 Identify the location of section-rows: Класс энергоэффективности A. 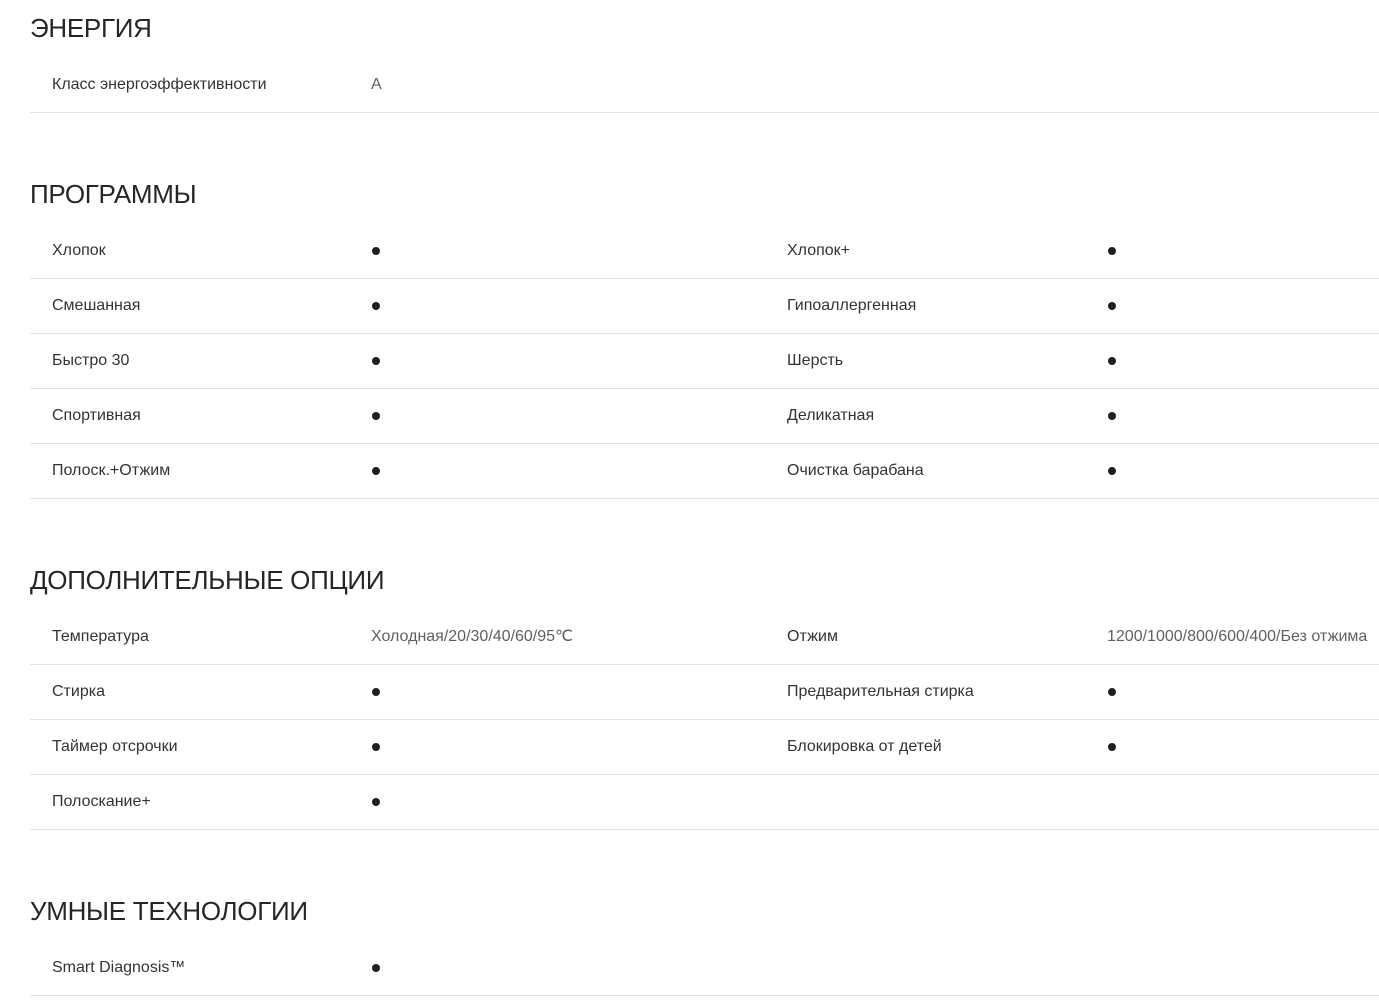
(704, 85).